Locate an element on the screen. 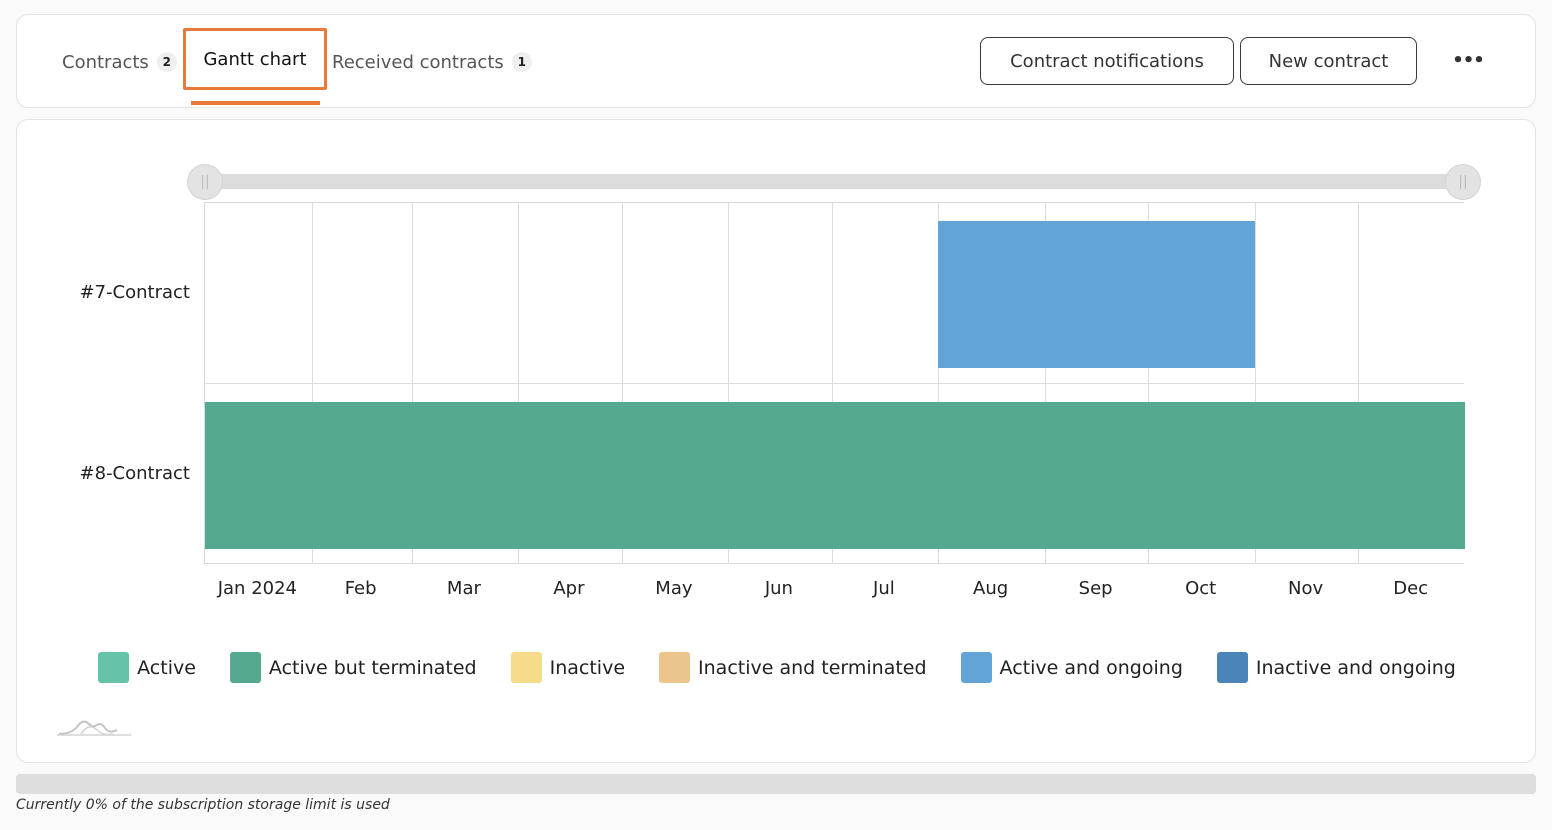  tab-gantt-chart-label: Gantt chart is located at coordinates (255, 59).